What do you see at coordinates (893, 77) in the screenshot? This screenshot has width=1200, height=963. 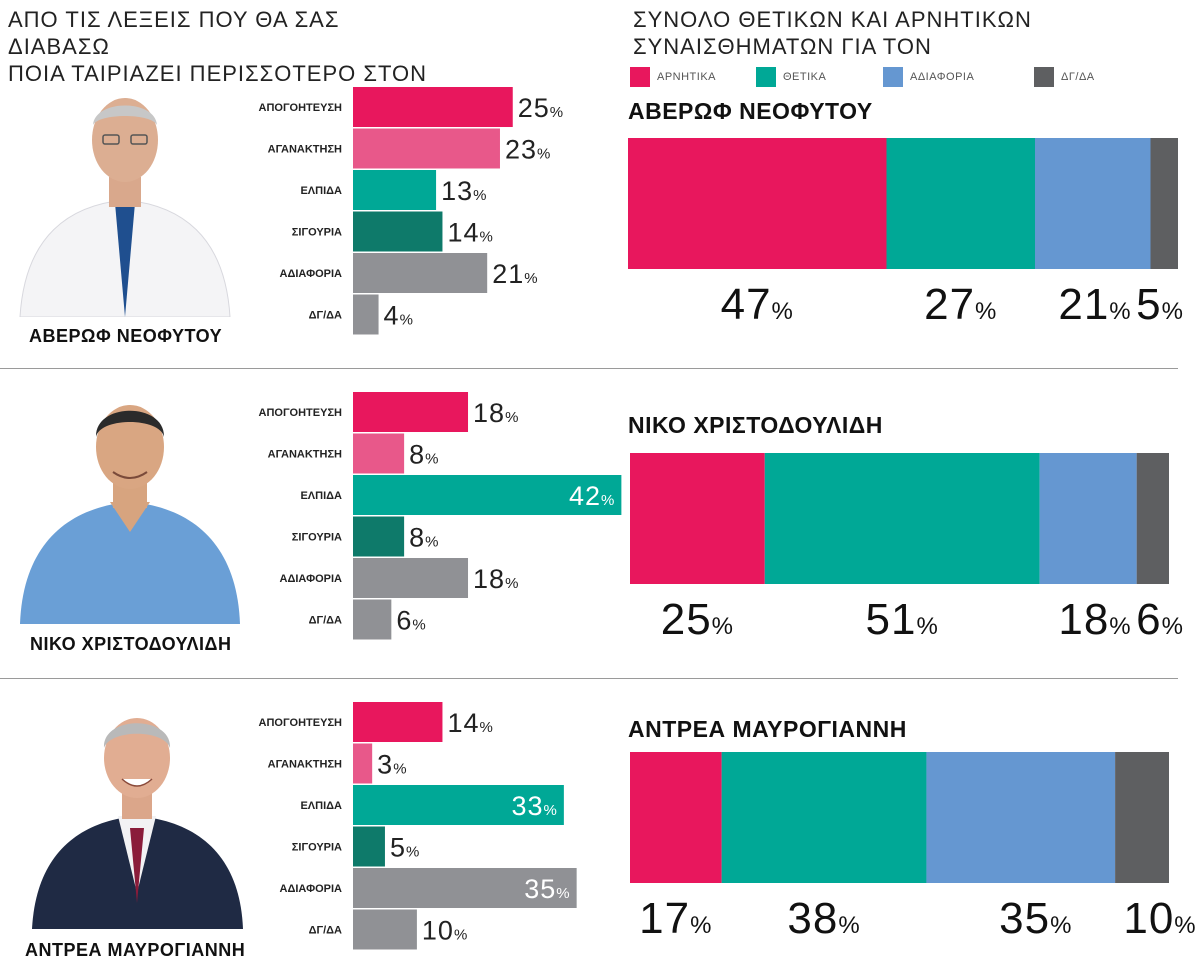 I see `legend-swatch-adiaforia` at bounding box center [893, 77].